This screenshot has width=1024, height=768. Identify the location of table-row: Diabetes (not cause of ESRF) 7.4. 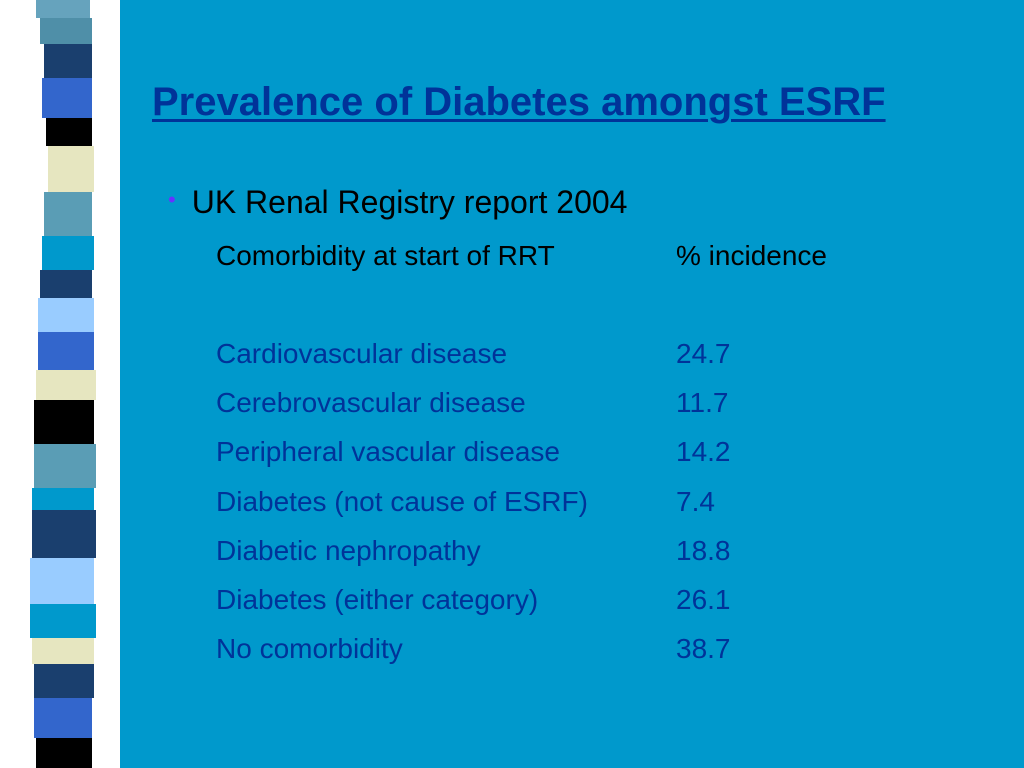
(465, 510).